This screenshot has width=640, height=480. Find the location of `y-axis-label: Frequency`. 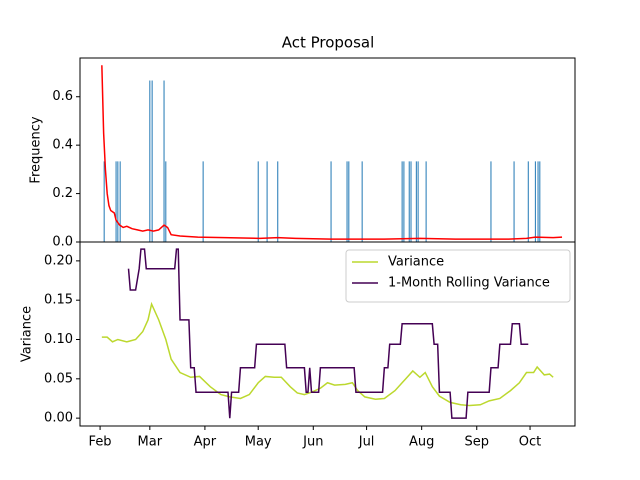

y-axis-label: Frequency is located at coordinates (36, 149).